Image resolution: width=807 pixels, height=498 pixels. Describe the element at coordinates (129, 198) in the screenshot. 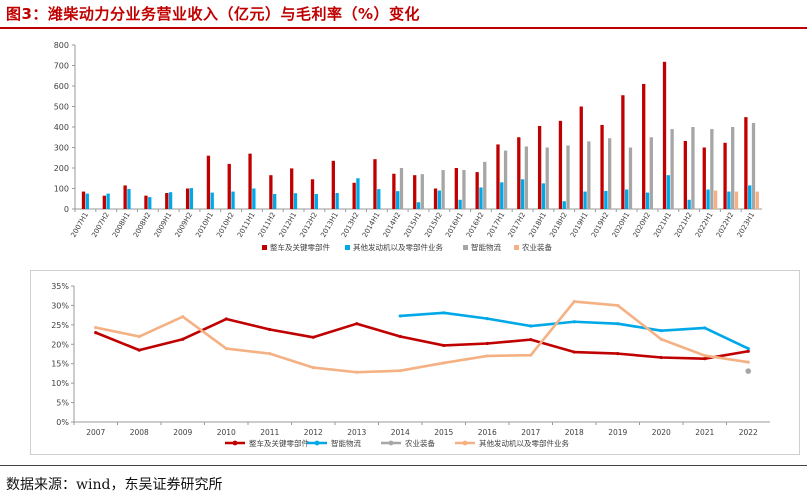

I see `bar-series-1-2008H1` at that location.